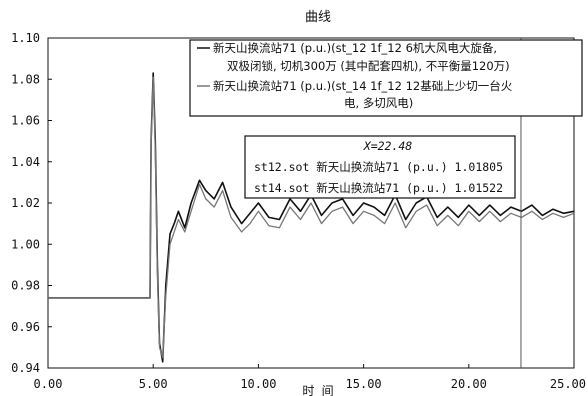 This screenshot has width=588, height=396. I want to click on legend-label-series-2-line-1: 新天山换流站71 (p.u.)(st_14 1f_12 12基础上少切一台火, so click(363, 86).